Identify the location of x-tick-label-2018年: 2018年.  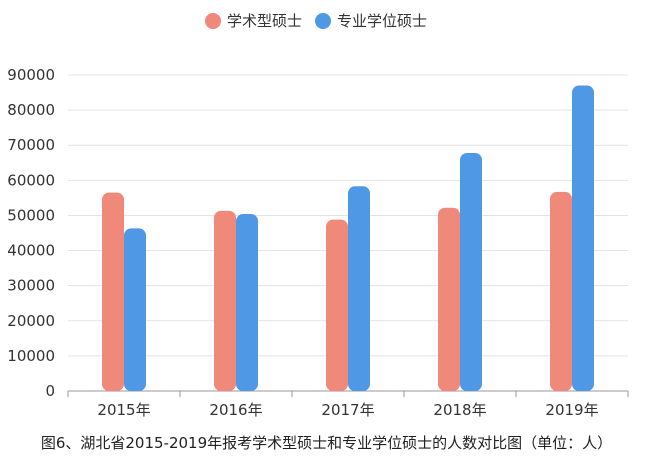
(459, 410).